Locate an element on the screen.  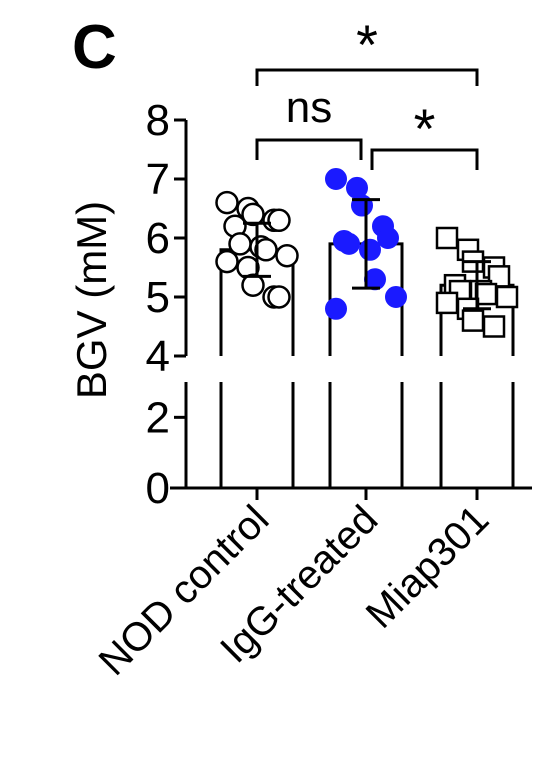
panel-label: C is located at coordinates (94, 47).